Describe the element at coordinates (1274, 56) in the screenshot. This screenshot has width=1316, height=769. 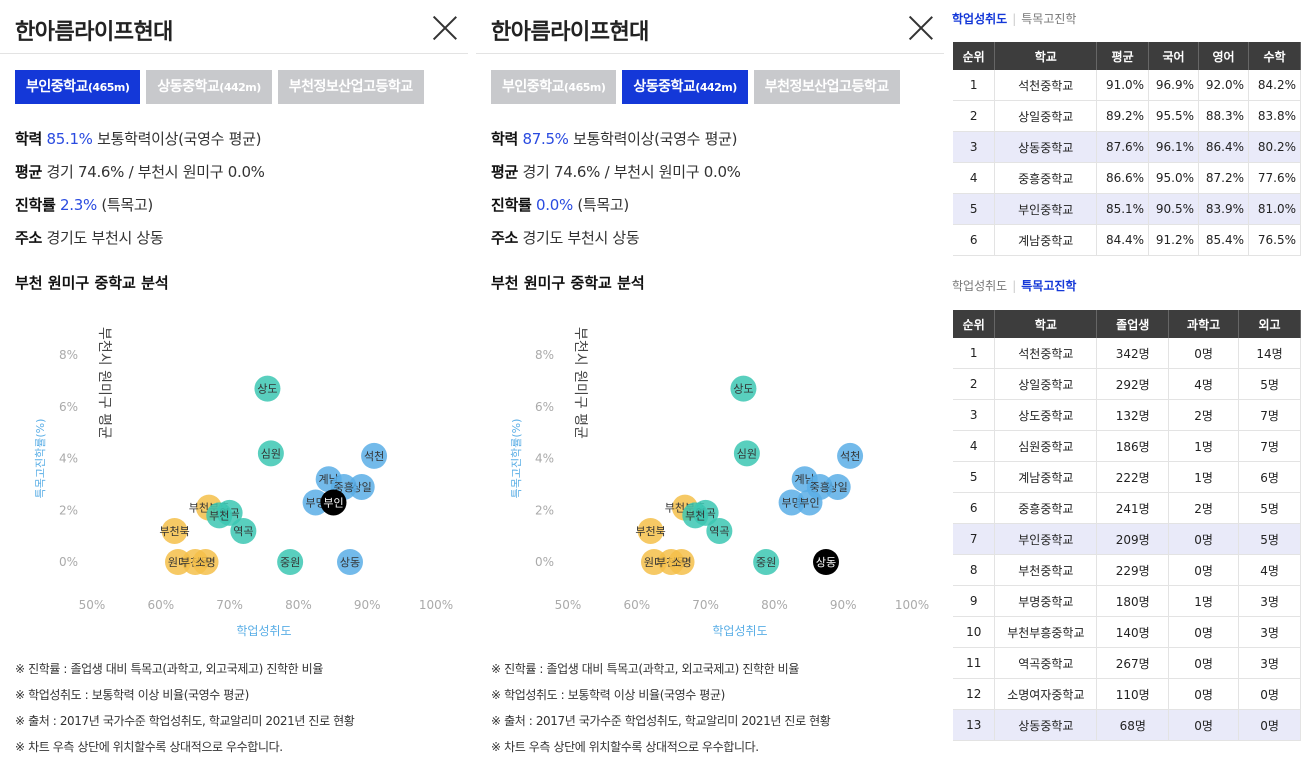
I see `column-header: 수학` at that location.